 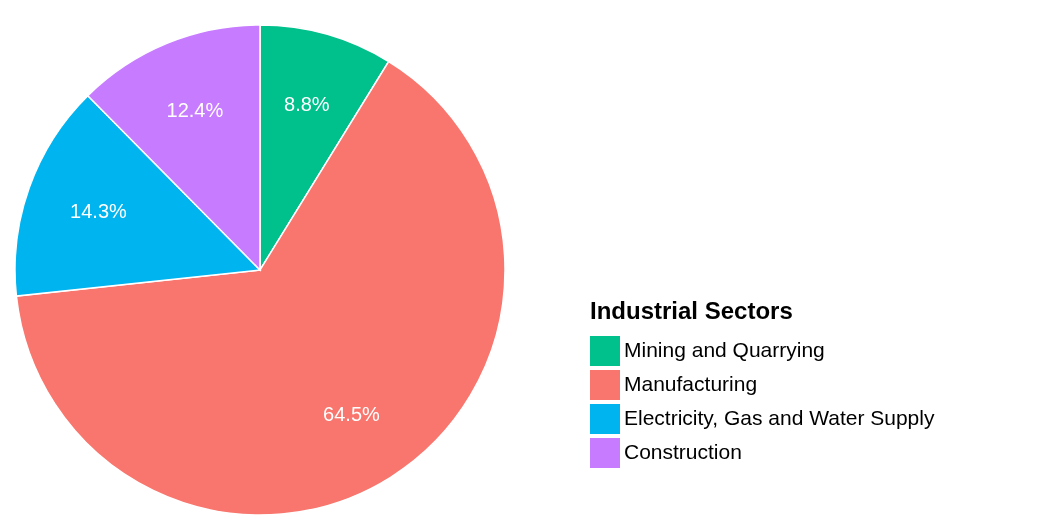 What do you see at coordinates (683, 451) in the screenshot?
I see `legend-label: Construction` at bounding box center [683, 451].